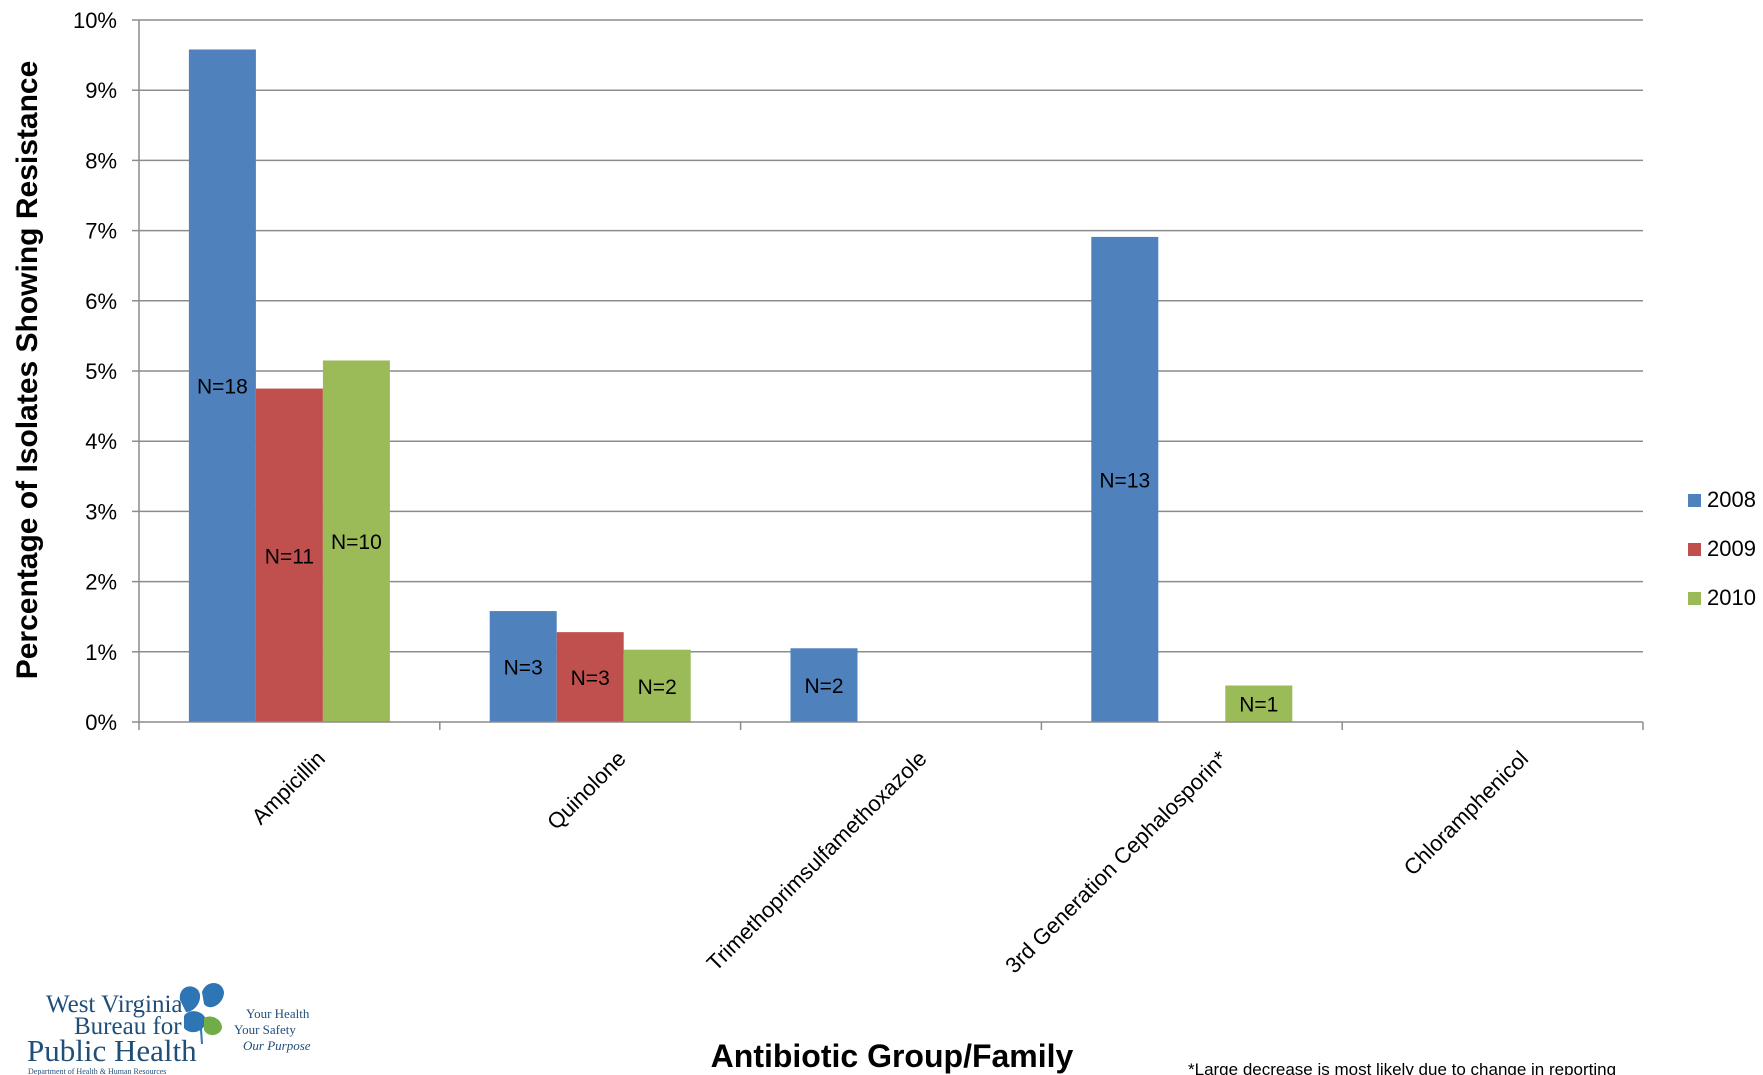 The image size is (1763, 1075). I want to click on data-label: N=18, so click(222, 387).